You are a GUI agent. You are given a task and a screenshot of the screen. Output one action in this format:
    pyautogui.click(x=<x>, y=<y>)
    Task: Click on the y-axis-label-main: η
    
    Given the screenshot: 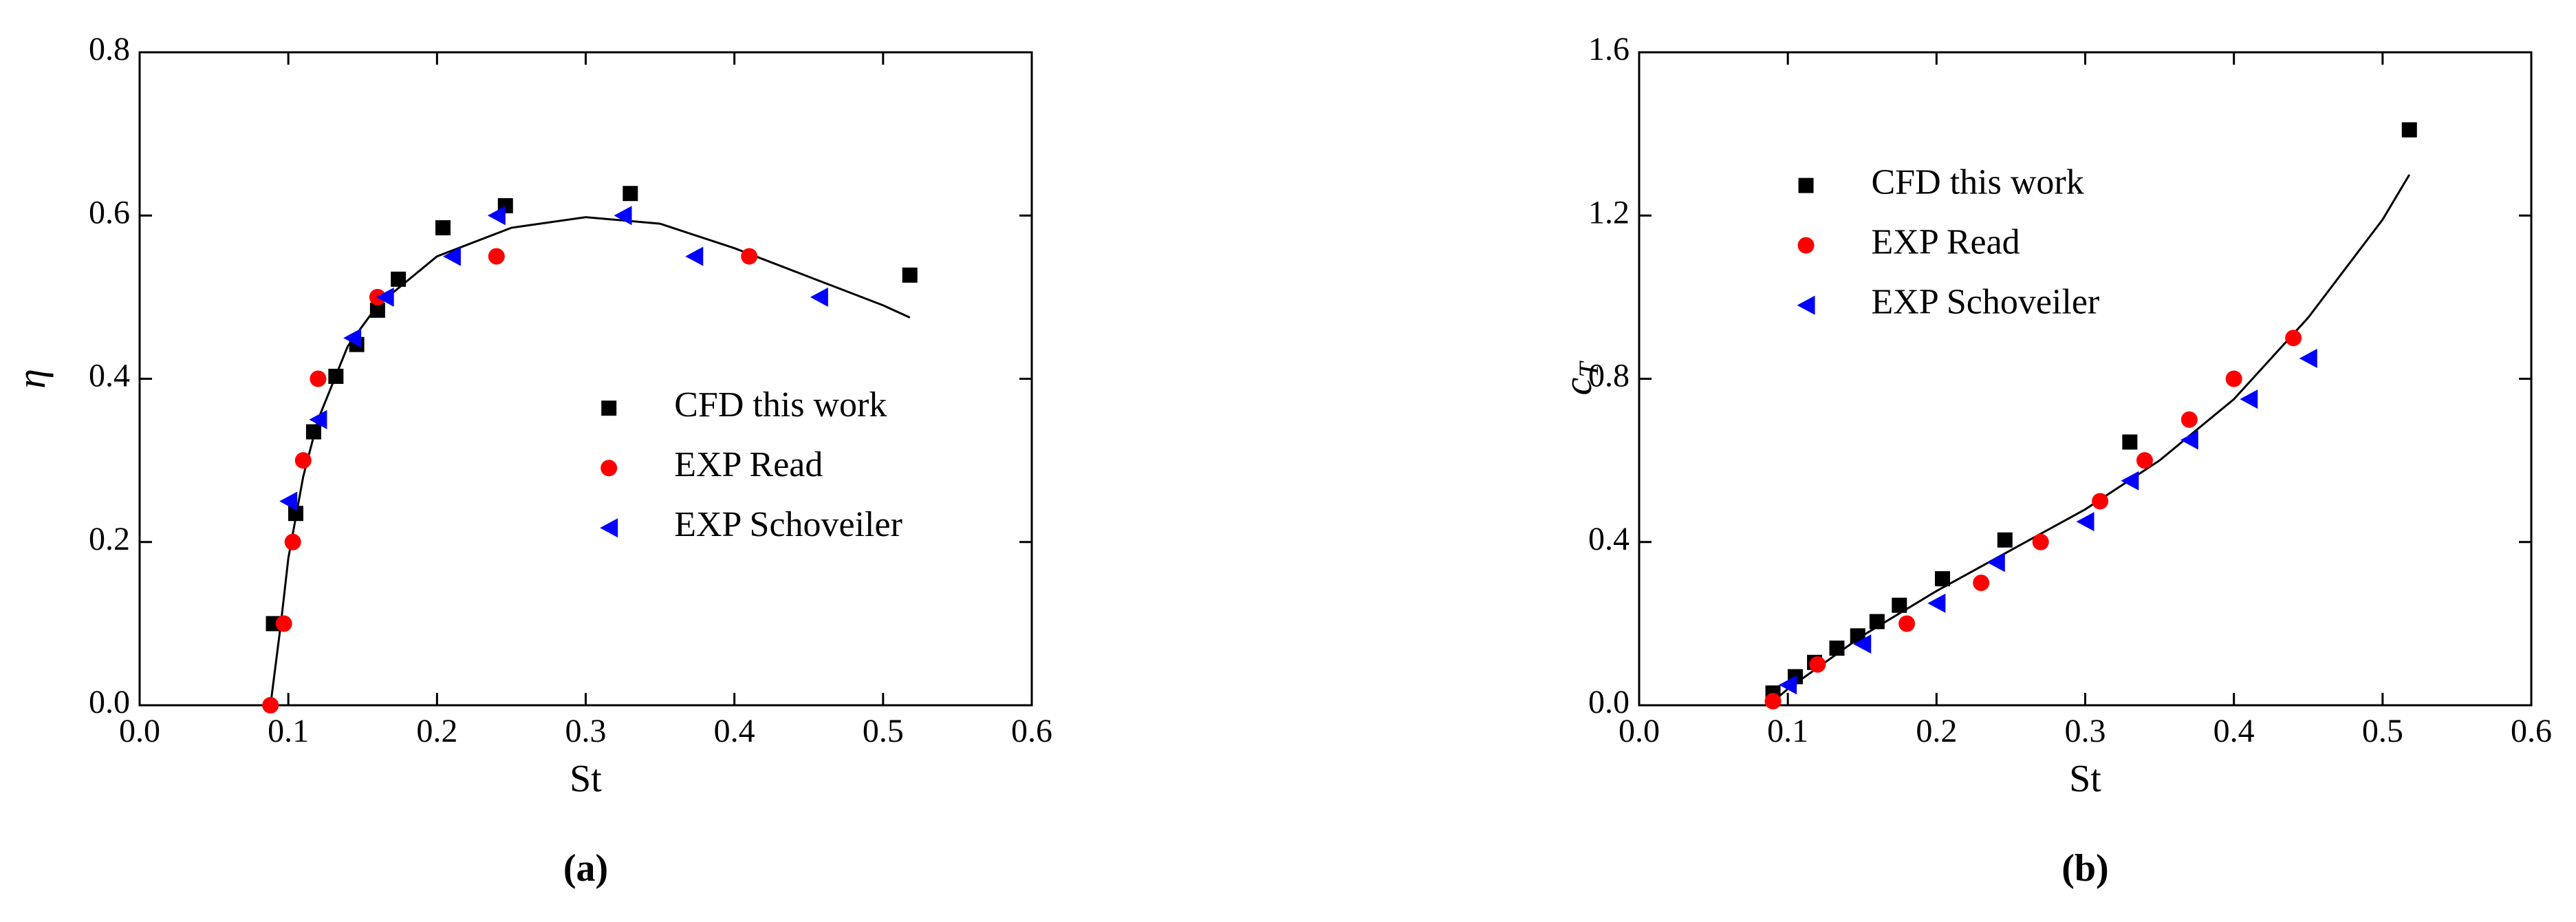 What is the action you would take?
    pyautogui.click(x=31, y=379)
    